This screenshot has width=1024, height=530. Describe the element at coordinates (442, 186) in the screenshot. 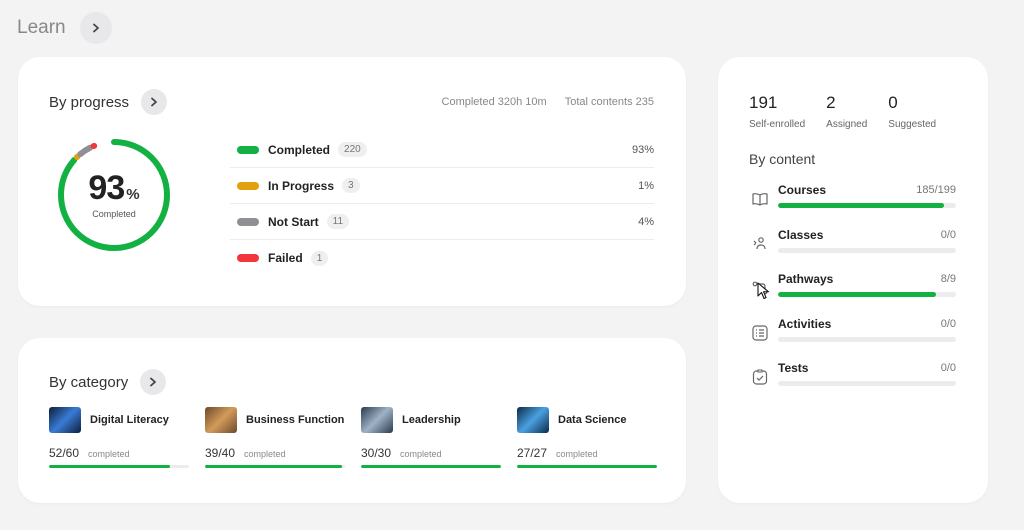

I see `status-row-in-progress: In Progress 3 1%` at that location.